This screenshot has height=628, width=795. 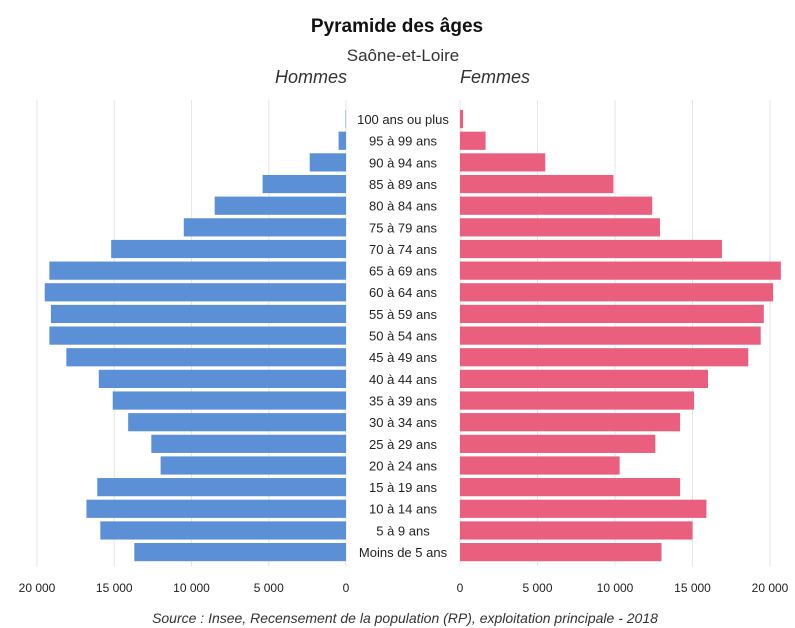 What do you see at coordinates (403, 422) in the screenshot?
I see `category-label: 30 à 34 ans` at bounding box center [403, 422].